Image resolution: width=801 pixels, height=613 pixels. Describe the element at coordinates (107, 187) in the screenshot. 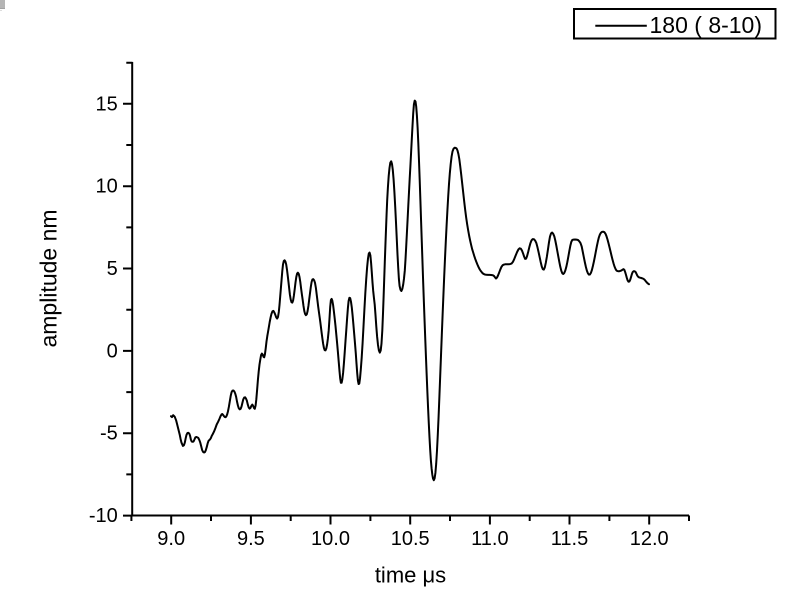

I see `svg-text: 10` at that location.